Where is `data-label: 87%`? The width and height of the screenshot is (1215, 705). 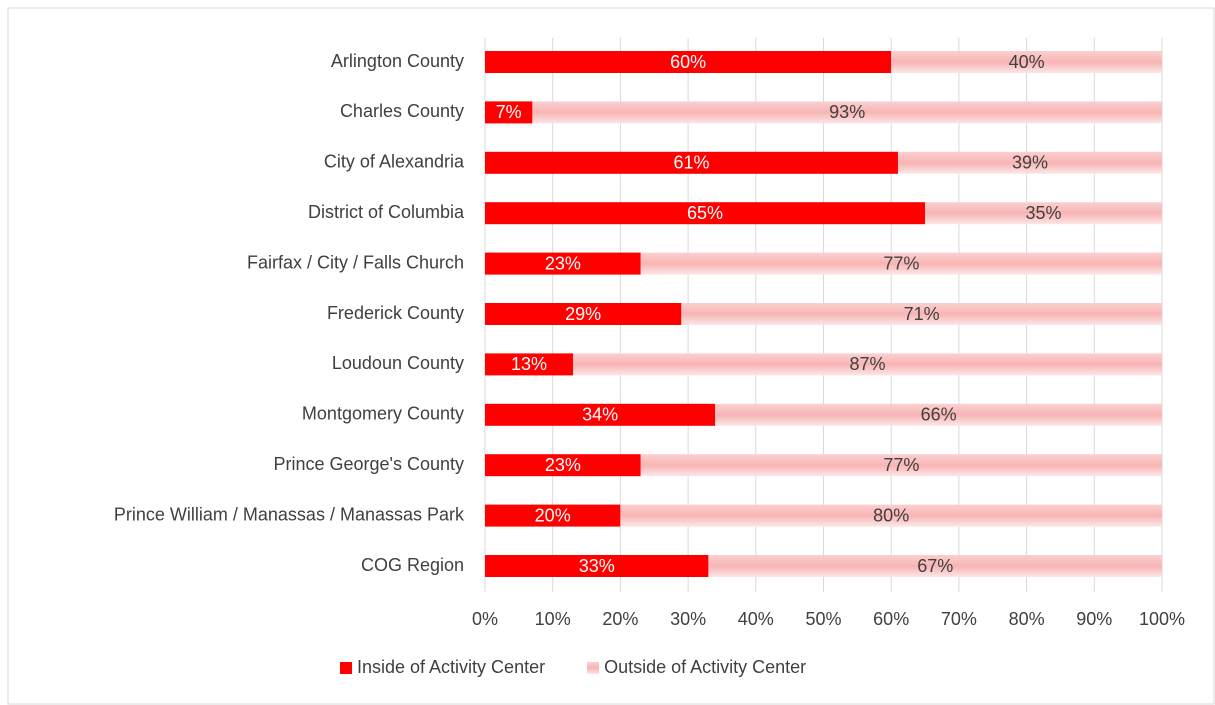 data-label: 87% is located at coordinates (867, 364).